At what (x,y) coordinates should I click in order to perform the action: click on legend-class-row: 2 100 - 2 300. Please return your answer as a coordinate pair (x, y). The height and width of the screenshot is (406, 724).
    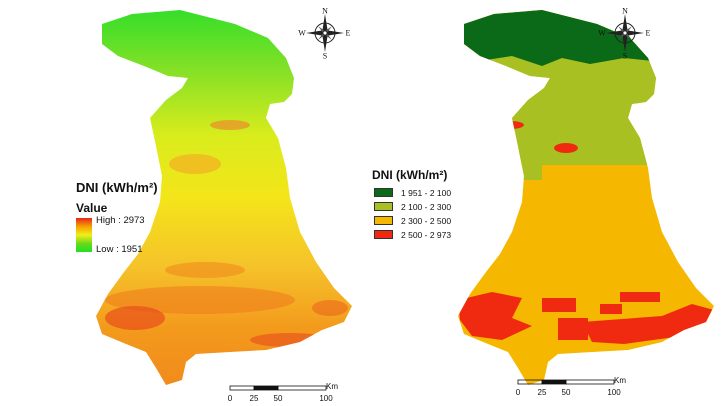
    Looking at the image, I should click on (412, 206).